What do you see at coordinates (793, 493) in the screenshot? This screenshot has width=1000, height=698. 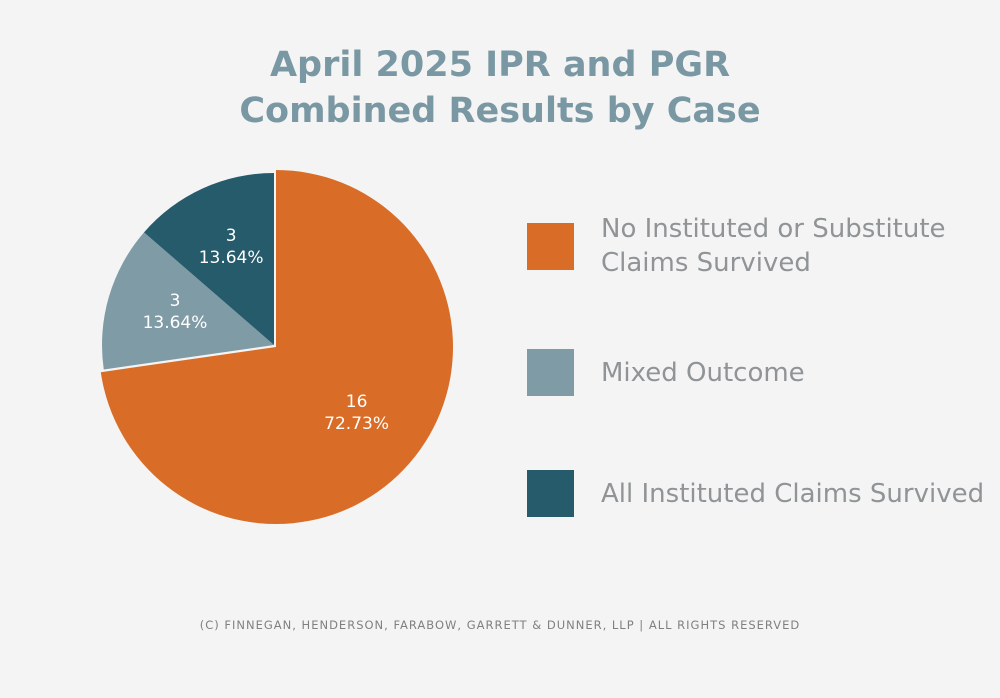 I see `legend-label: All Instituted Claims Survived` at bounding box center [793, 493].